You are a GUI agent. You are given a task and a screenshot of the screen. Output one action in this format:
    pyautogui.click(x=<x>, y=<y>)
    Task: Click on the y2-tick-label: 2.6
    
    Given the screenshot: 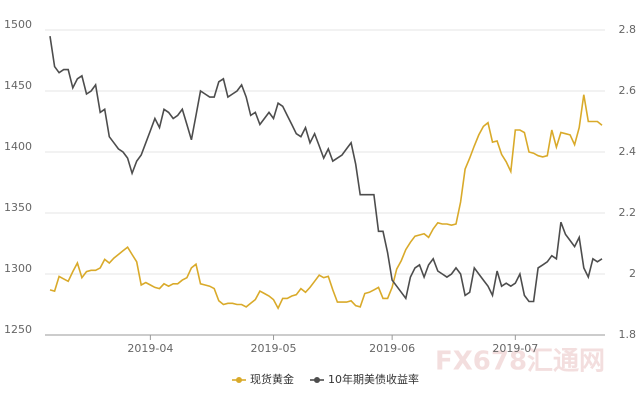 What is the action you would take?
    pyautogui.click(x=628, y=90)
    